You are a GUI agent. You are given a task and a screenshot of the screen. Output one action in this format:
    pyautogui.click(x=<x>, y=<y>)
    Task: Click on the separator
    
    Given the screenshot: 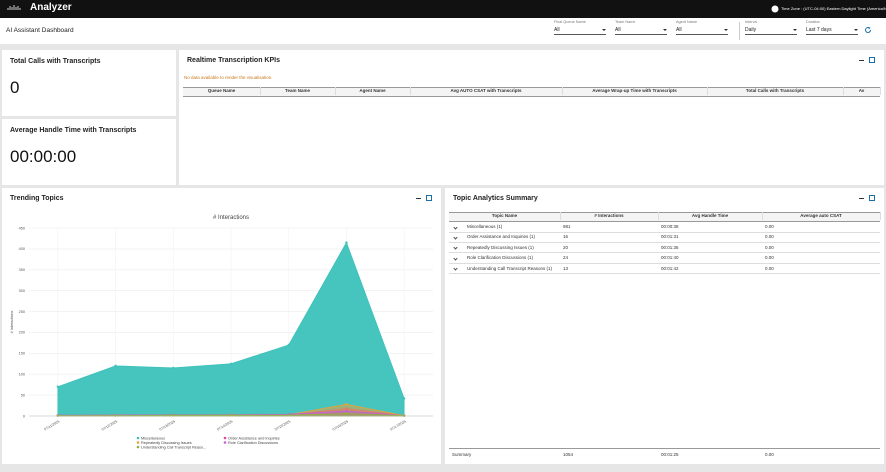 What is the action you would take?
    pyautogui.click(x=739, y=31)
    